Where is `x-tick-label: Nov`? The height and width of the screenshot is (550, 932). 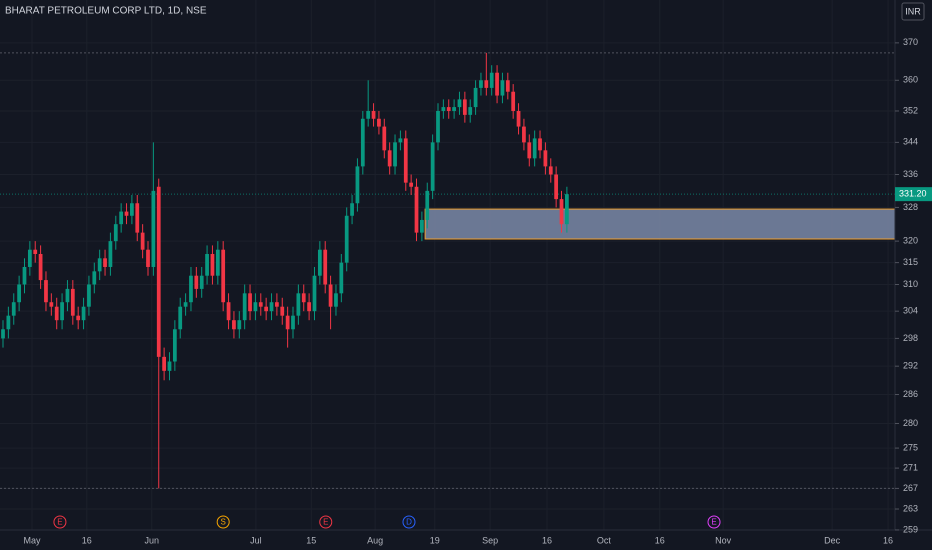
x-tick-label: Nov is located at coordinates (723, 540).